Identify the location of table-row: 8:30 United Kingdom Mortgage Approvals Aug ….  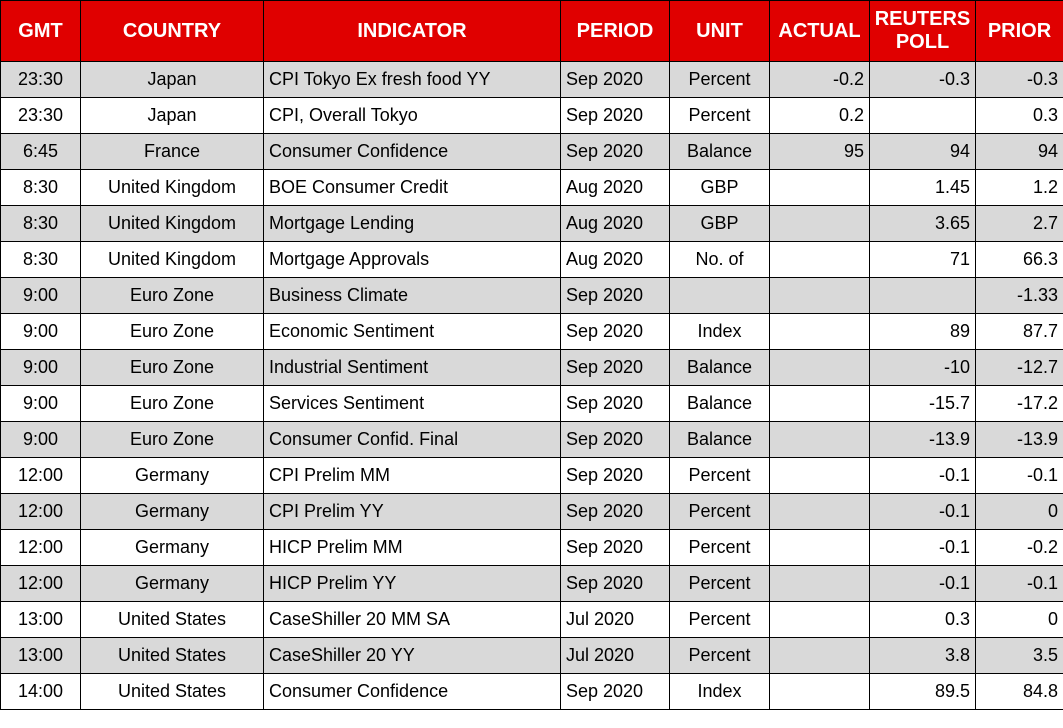
(531, 259).